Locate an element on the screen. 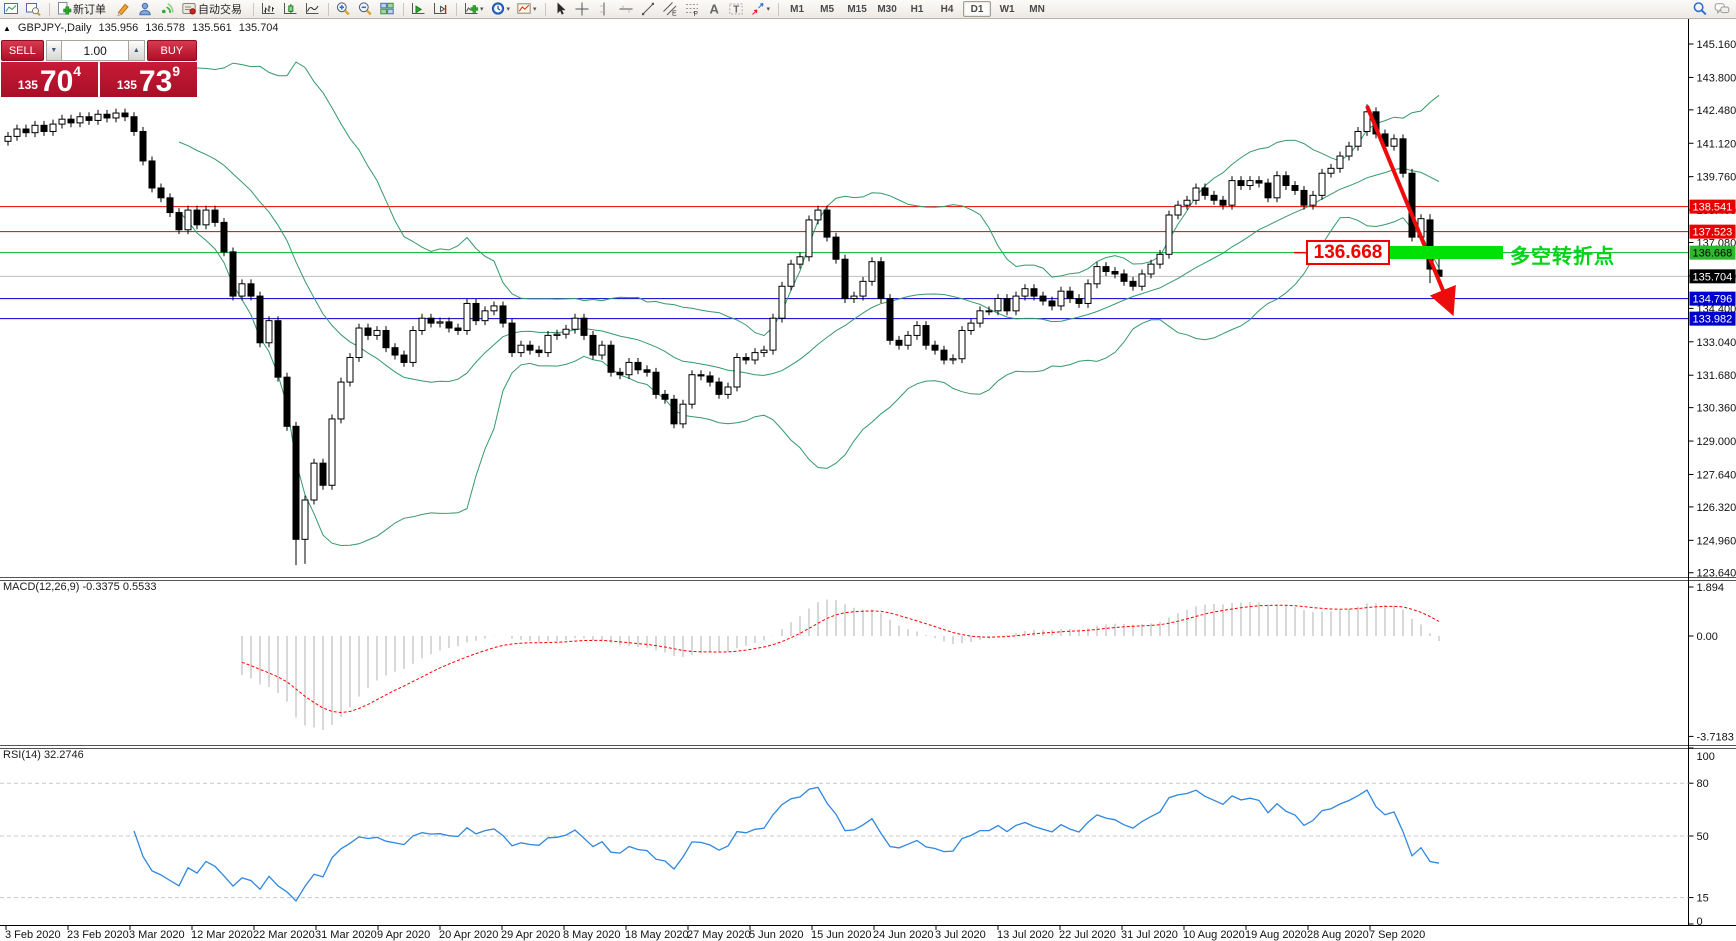 This screenshot has height=941, width=1736. timeframe-m5-button: M5 is located at coordinates (827, 9).